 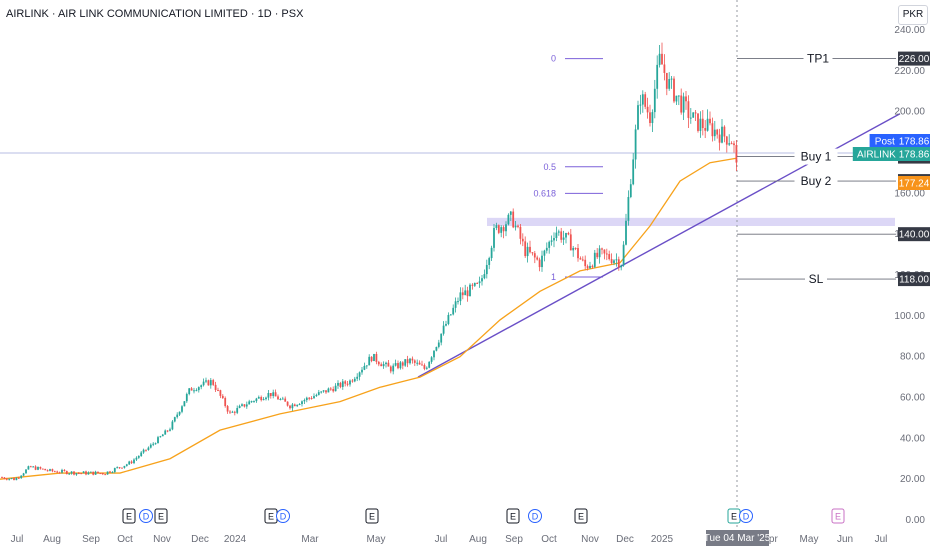 What do you see at coordinates (912, 479) in the screenshot?
I see `y-axis-tick: 20.00` at bounding box center [912, 479].